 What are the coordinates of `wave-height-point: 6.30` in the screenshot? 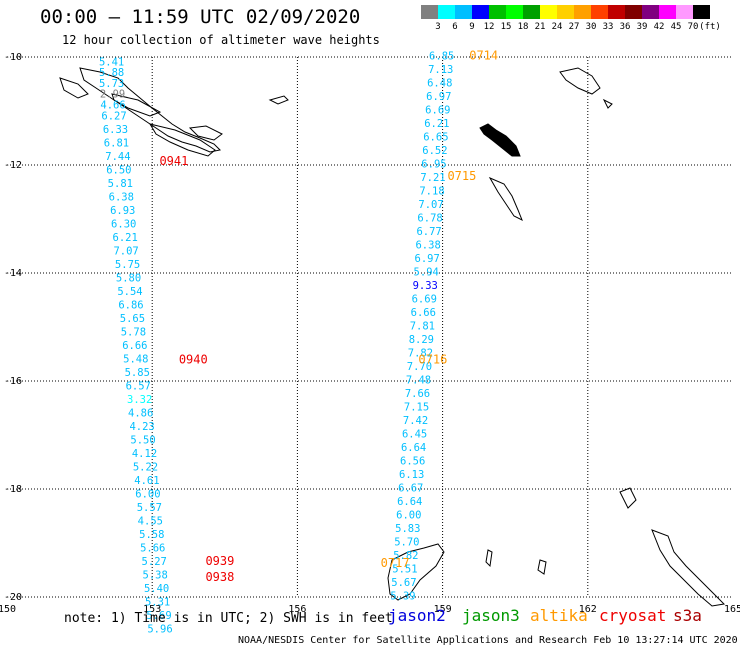 It's located at (123, 224).